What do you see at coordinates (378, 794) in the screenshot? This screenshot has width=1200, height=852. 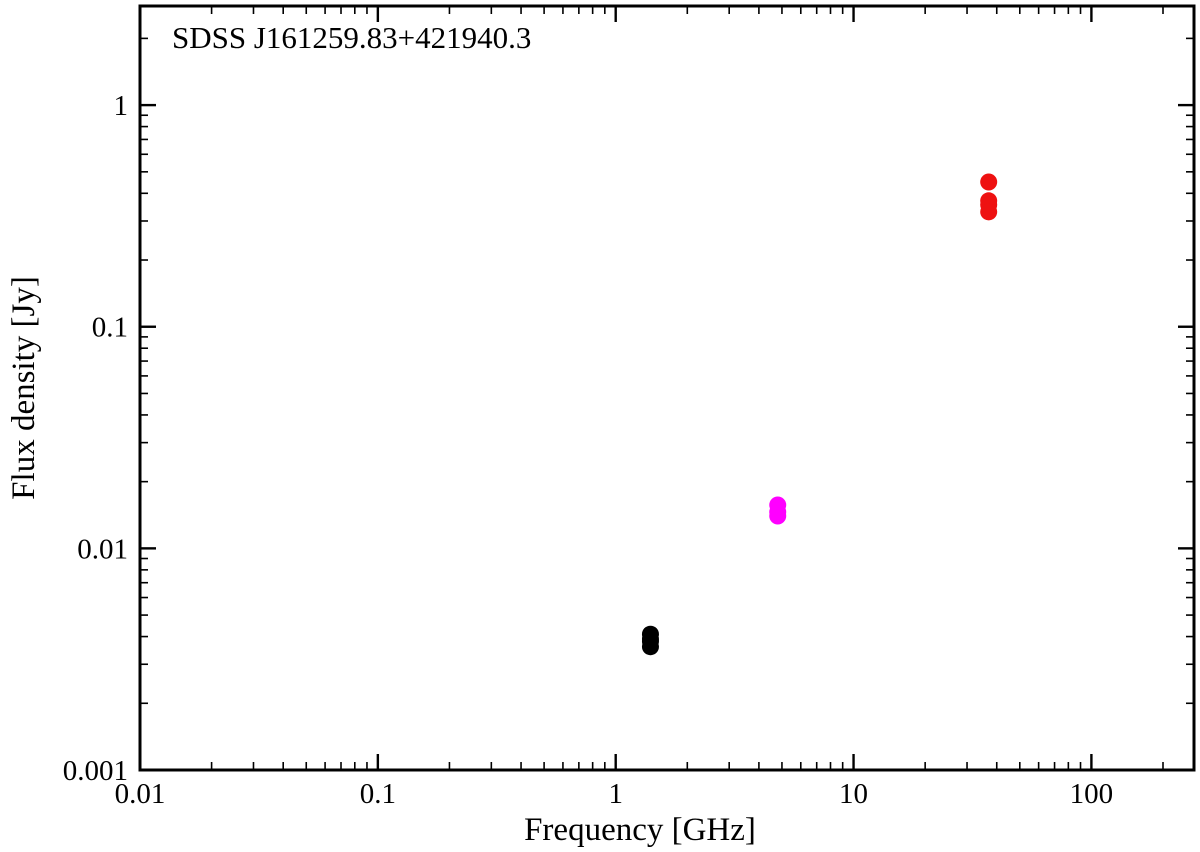 I see `x-tick-label: 0.1` at bounding box center [378, 794].